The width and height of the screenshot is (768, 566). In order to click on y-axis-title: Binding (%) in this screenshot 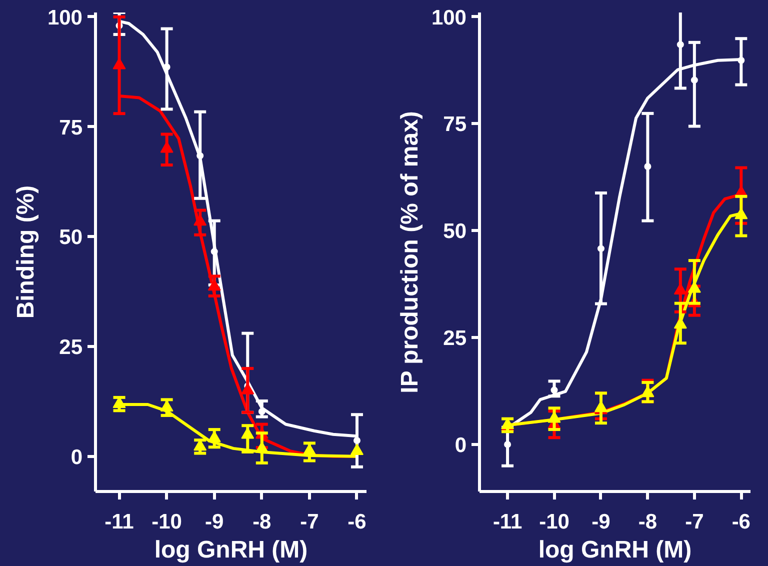, I will do `click(26, 252)`.